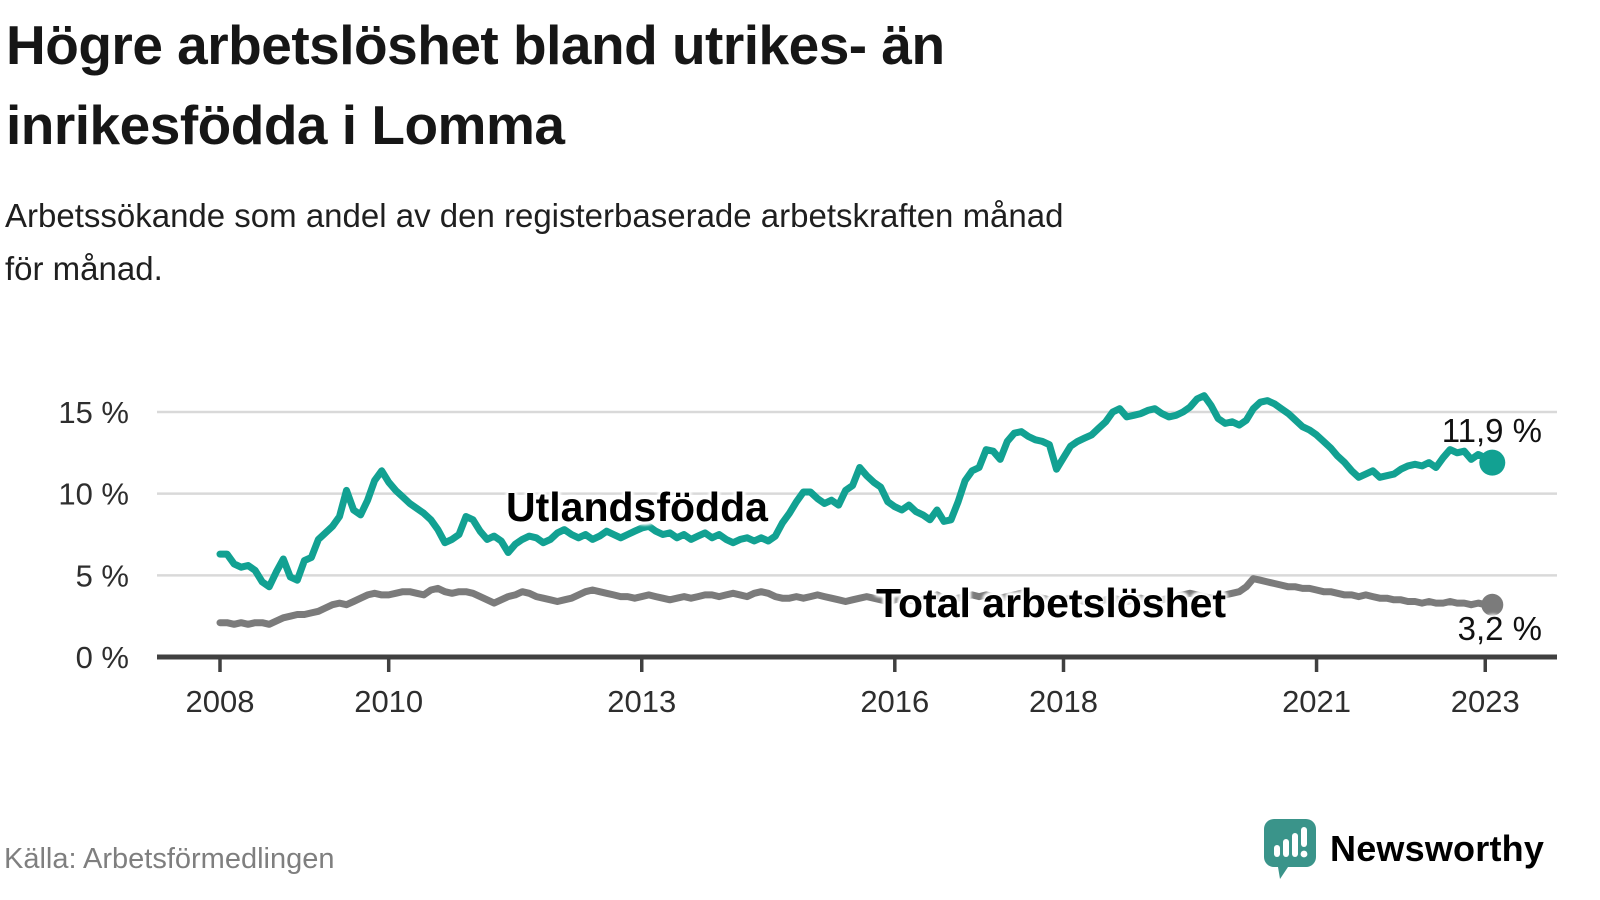  What do you see at coordinates (1437, 848) in the screenshot?
I see `newsworthy-logo-text: Newsworthy` at bounding box center [1437, 848].